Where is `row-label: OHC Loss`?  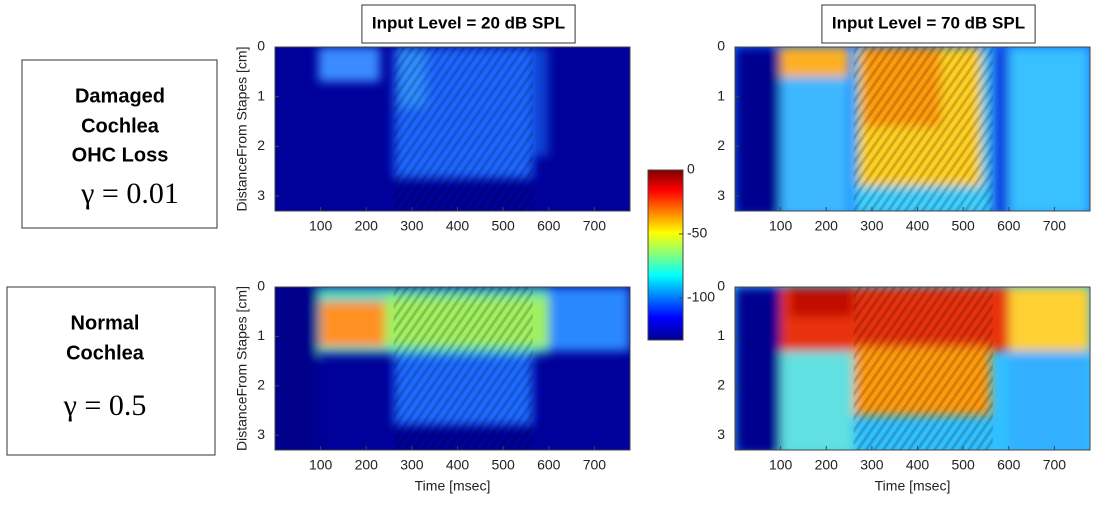 row-label: OHC Loss is located at coordinates (120, 155).